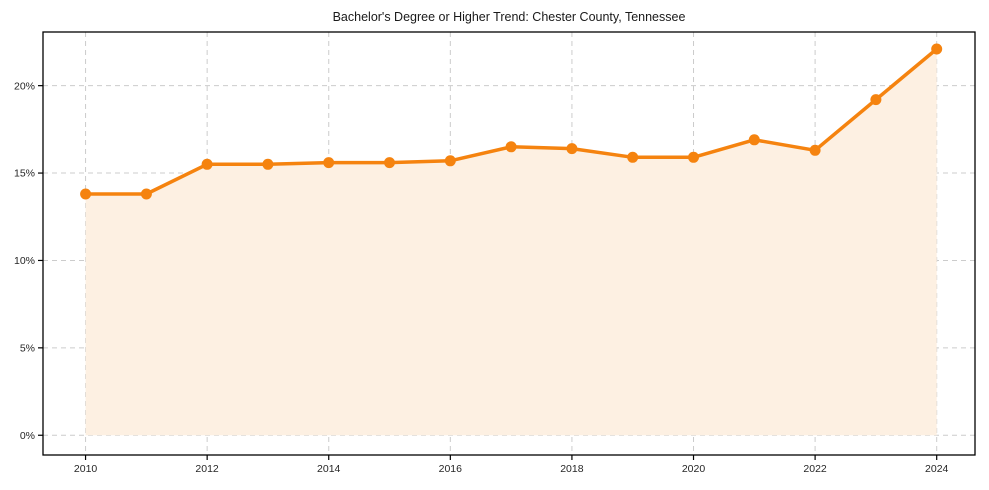 The height and width of the screenshot is (490, 989). Describe the element at coordinates (24, 261) in the screenshot. I see `y-tick-label: 10%` at that location.